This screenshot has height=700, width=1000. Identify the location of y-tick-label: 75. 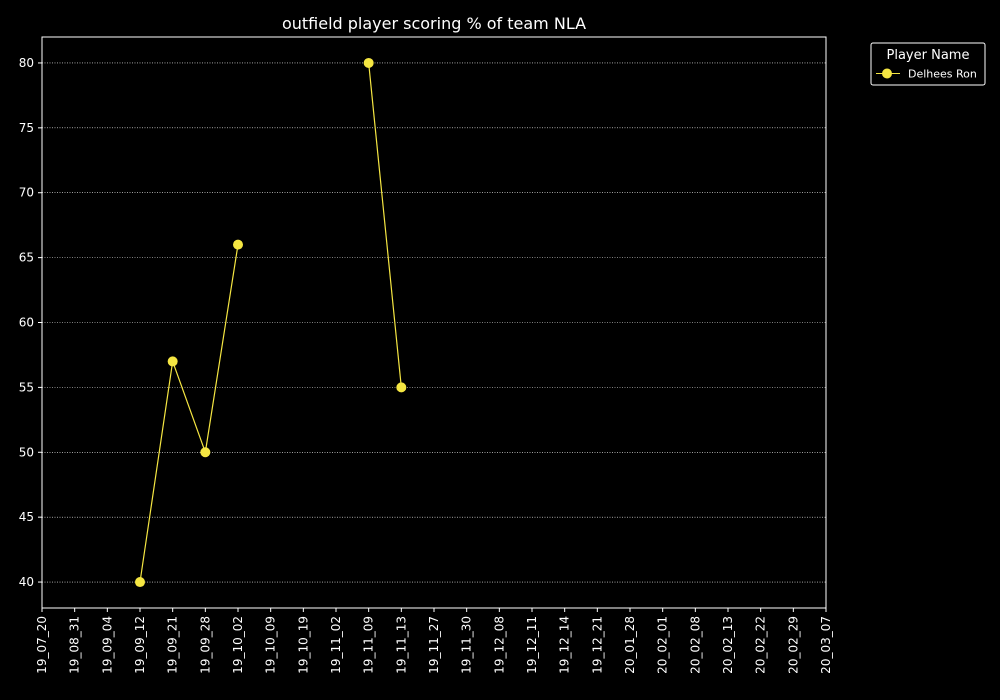
(26, 128).